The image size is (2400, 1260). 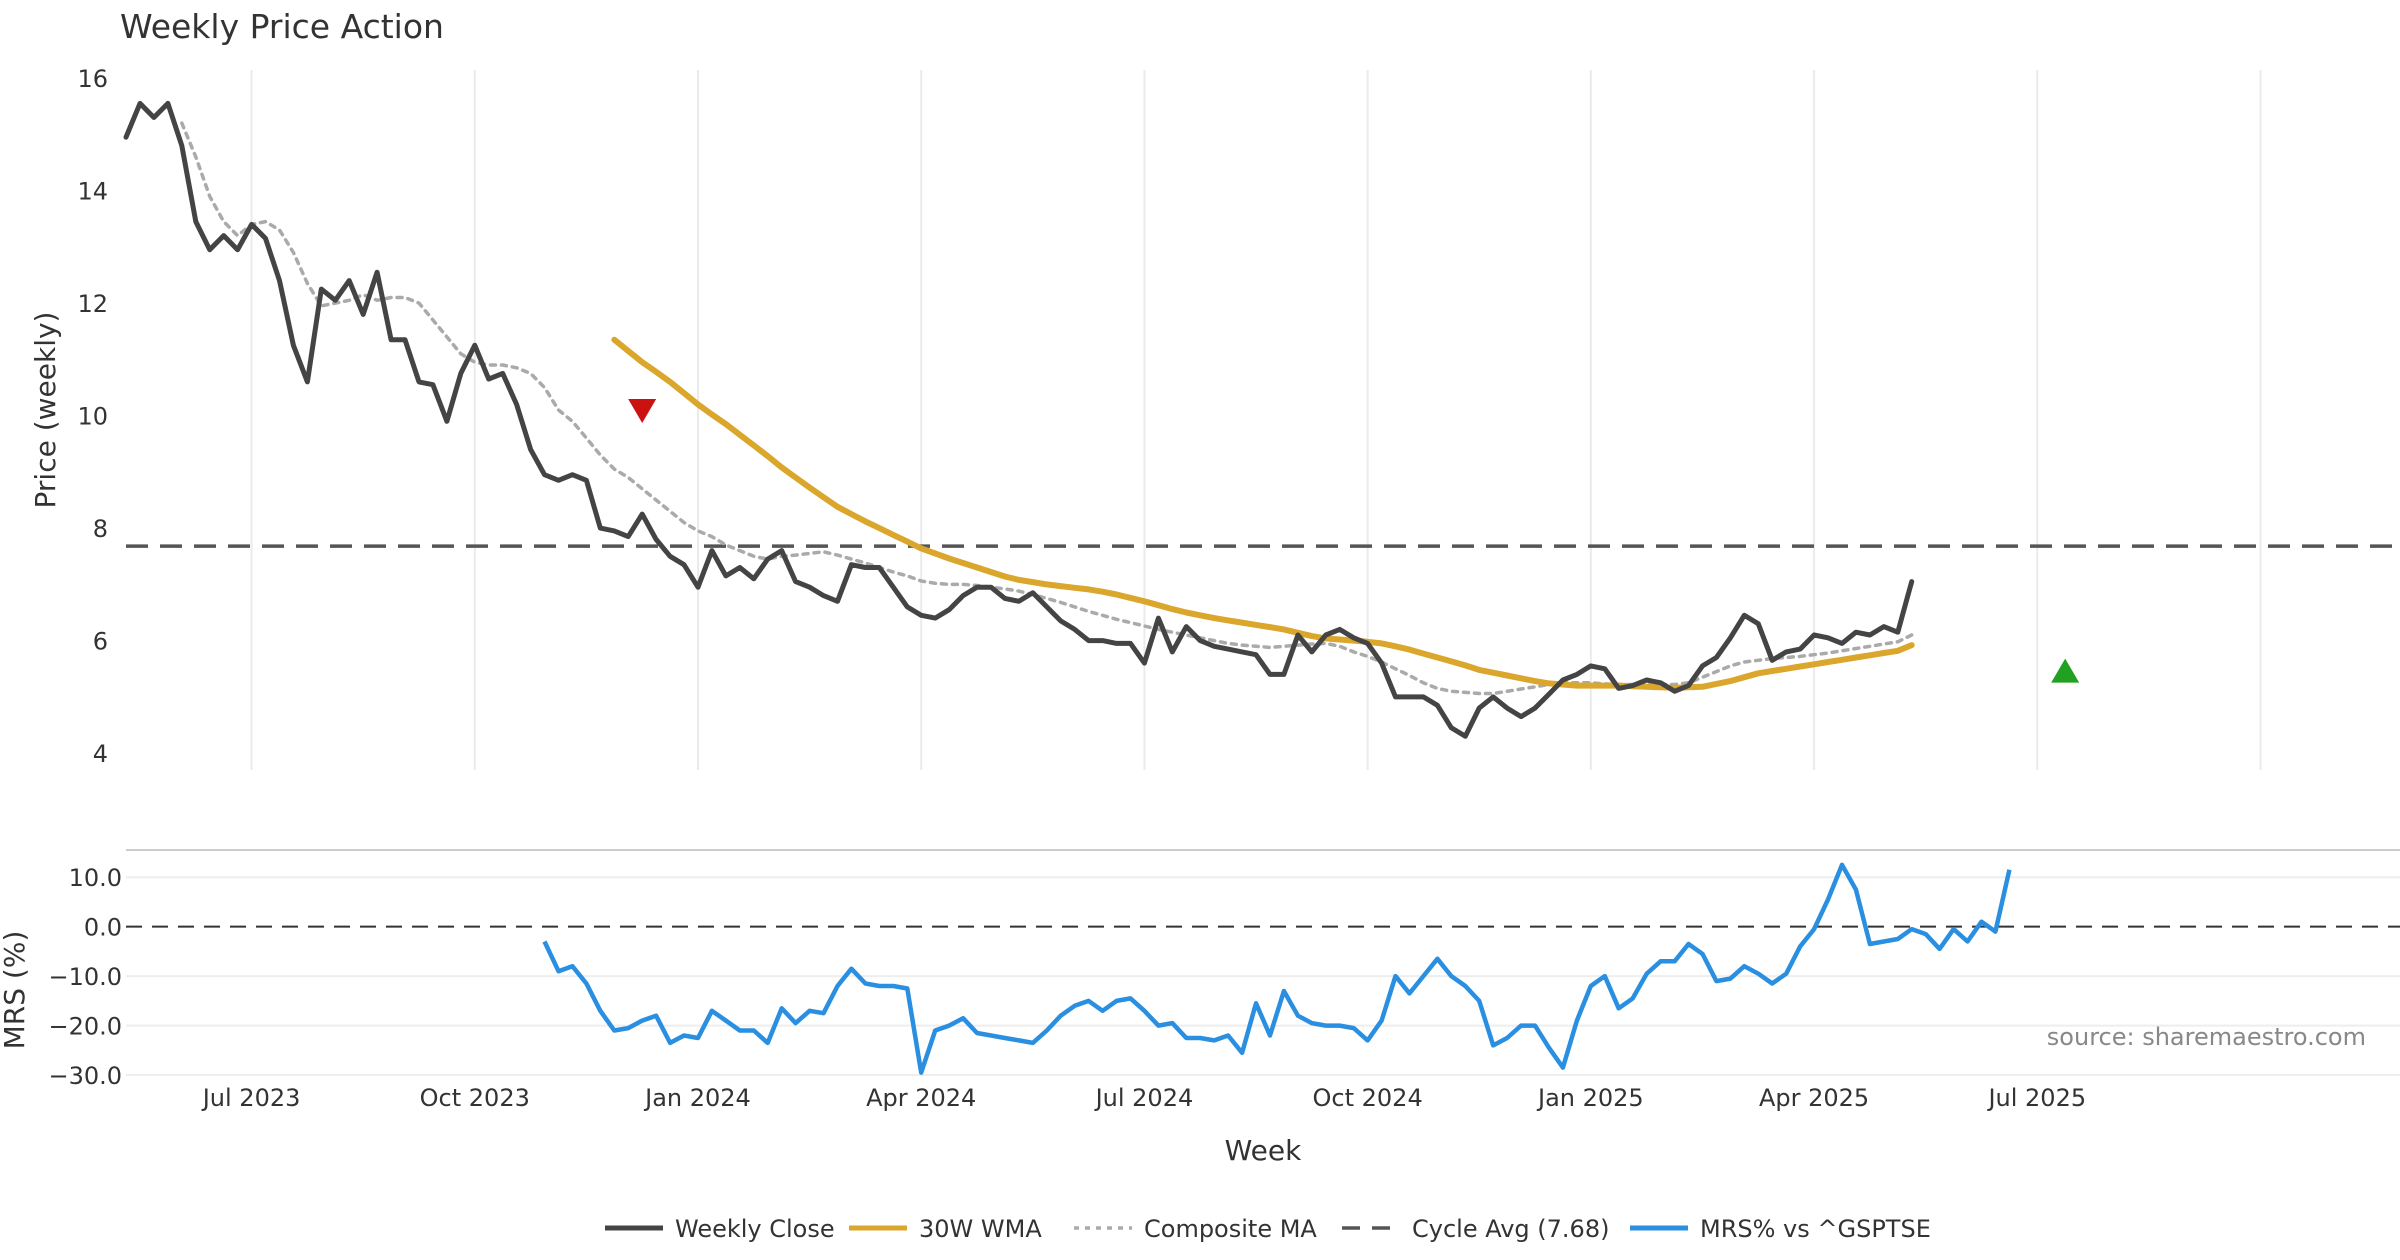 I want to click on source-note: source: sharemaestro.com, so click(x=2206, y=1037).